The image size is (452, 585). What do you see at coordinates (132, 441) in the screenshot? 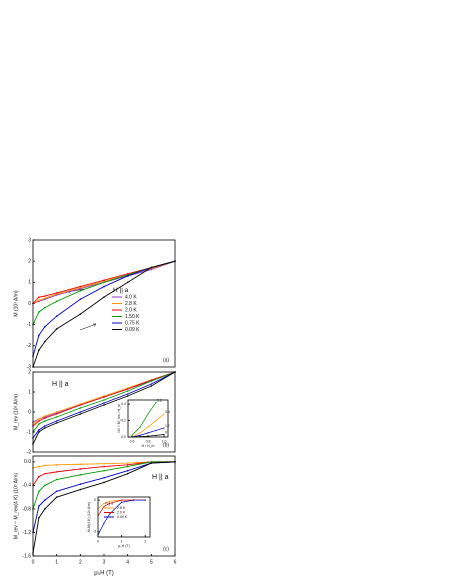
I see `x-tick-label: 0.6` at bounding box center [132, 441].